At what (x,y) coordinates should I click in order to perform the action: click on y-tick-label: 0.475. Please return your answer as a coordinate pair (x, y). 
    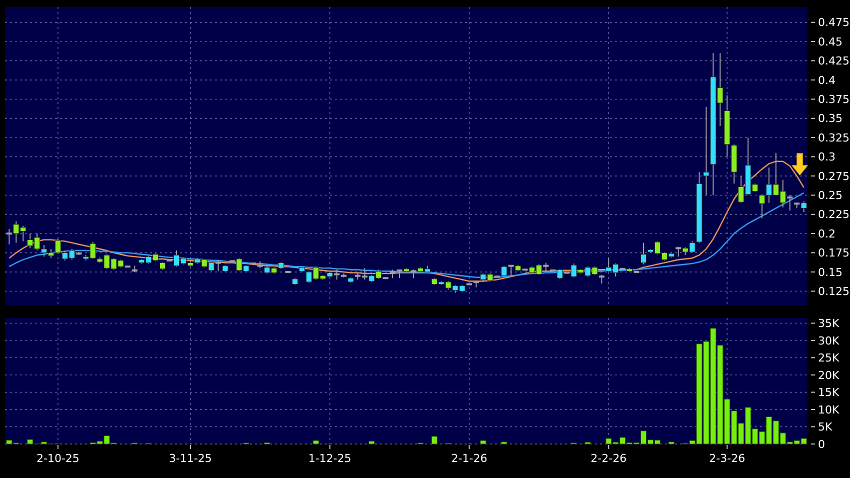
    Looking at the image, I should click on (834, 23).